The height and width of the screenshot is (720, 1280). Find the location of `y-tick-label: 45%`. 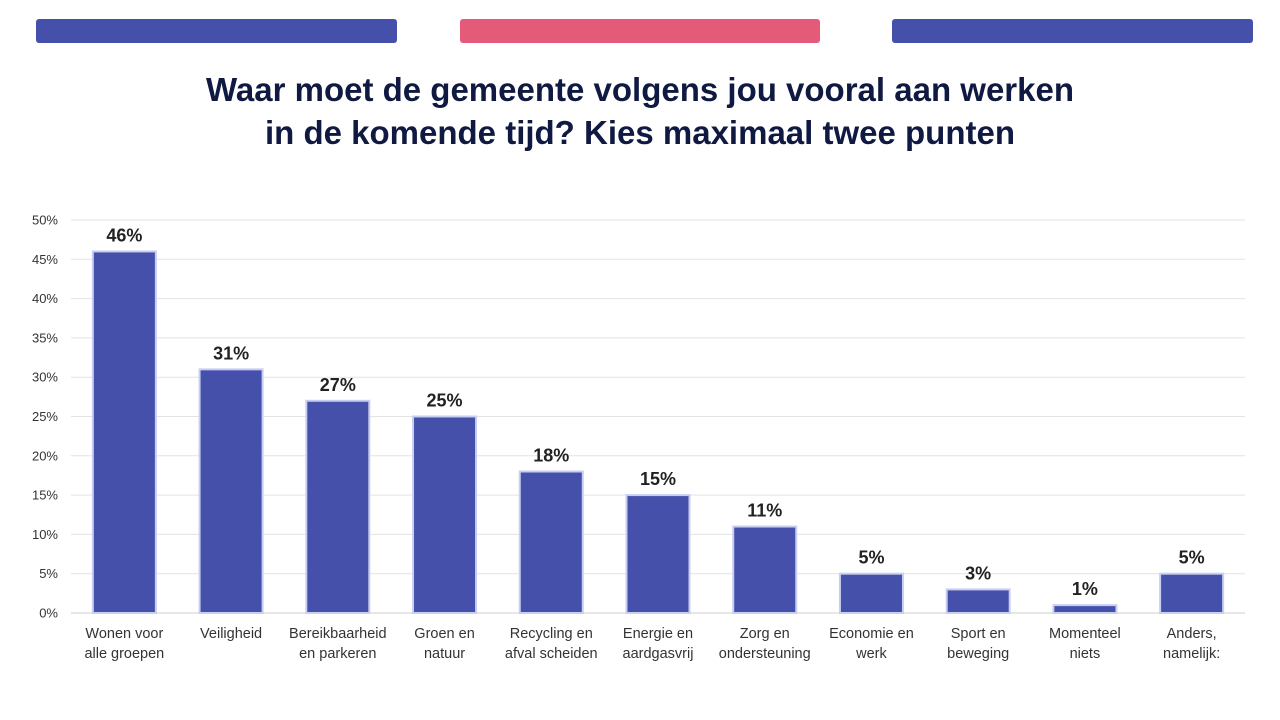

y-tick-label: 45% is located at coordinates (45, 259).